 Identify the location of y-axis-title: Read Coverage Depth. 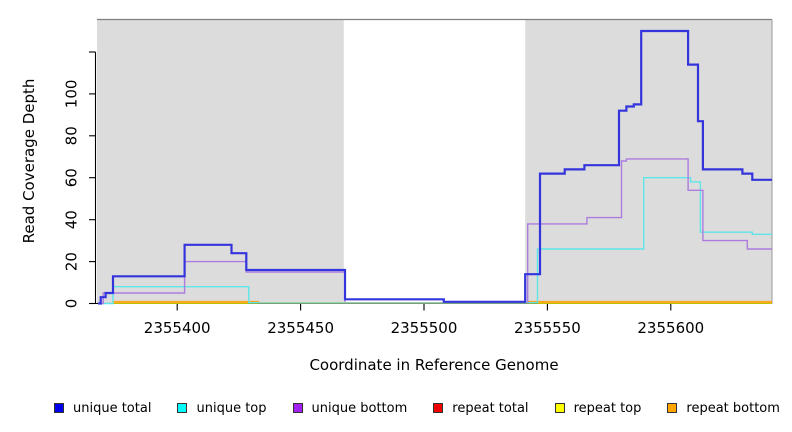
(29, 161).